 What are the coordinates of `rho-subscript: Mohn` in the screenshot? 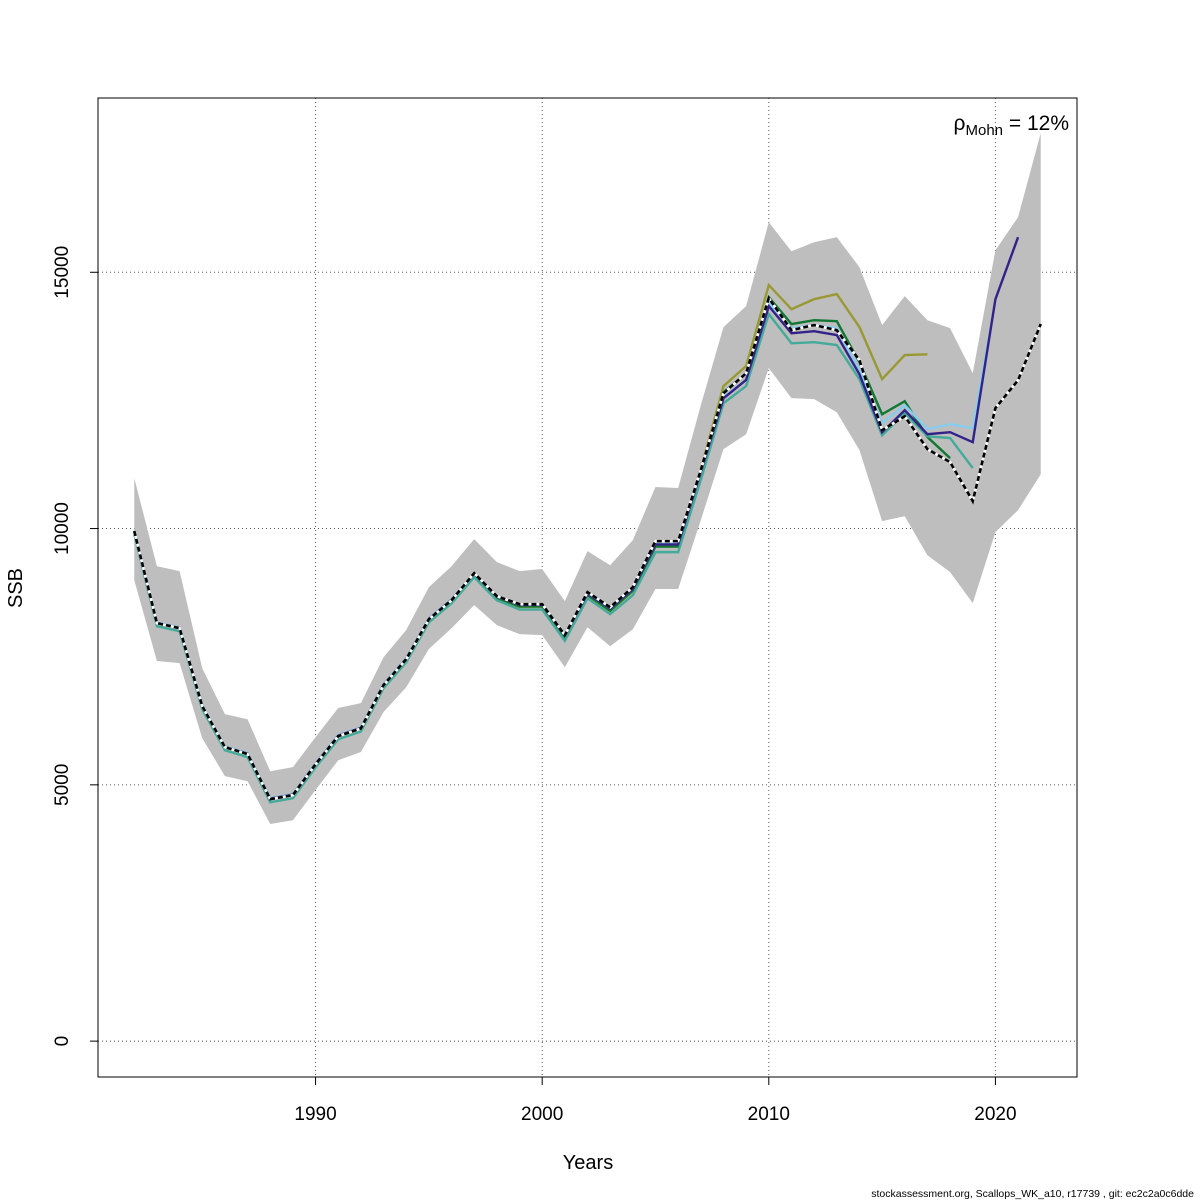 It's located at (985, 130).